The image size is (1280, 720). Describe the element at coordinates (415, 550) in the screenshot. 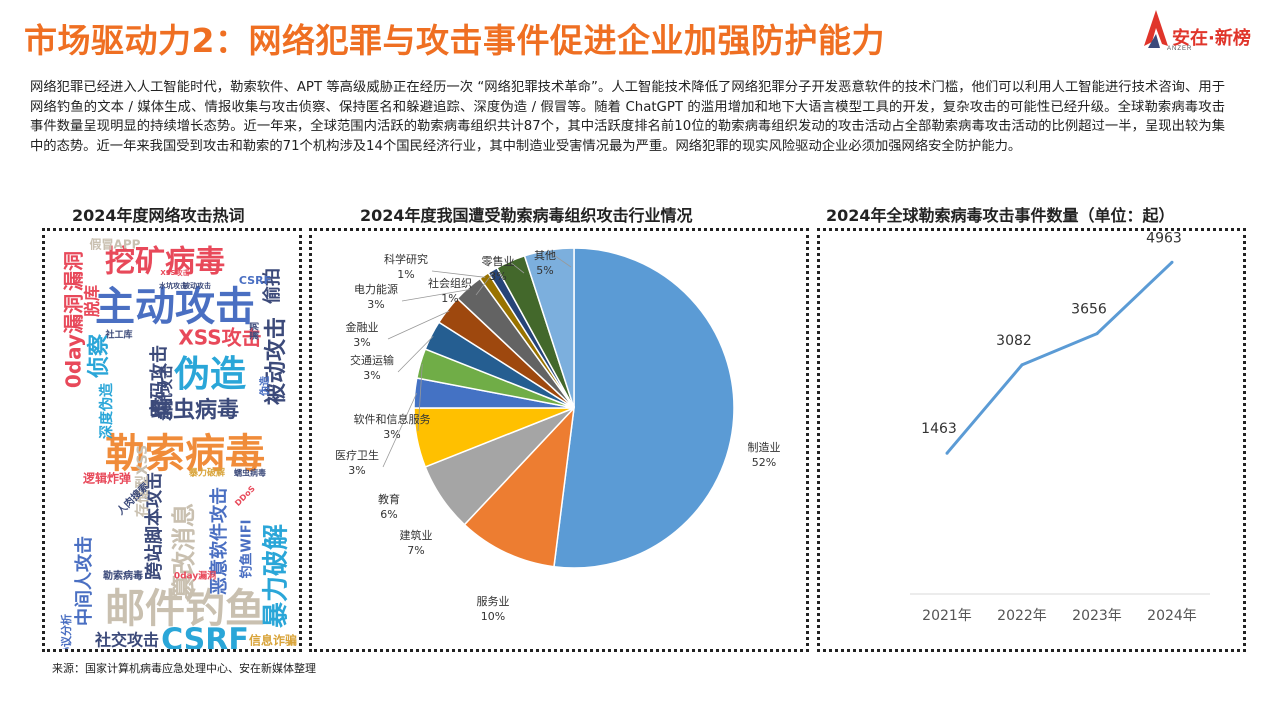

I see `pie-slice-percent: 7%` at that location.